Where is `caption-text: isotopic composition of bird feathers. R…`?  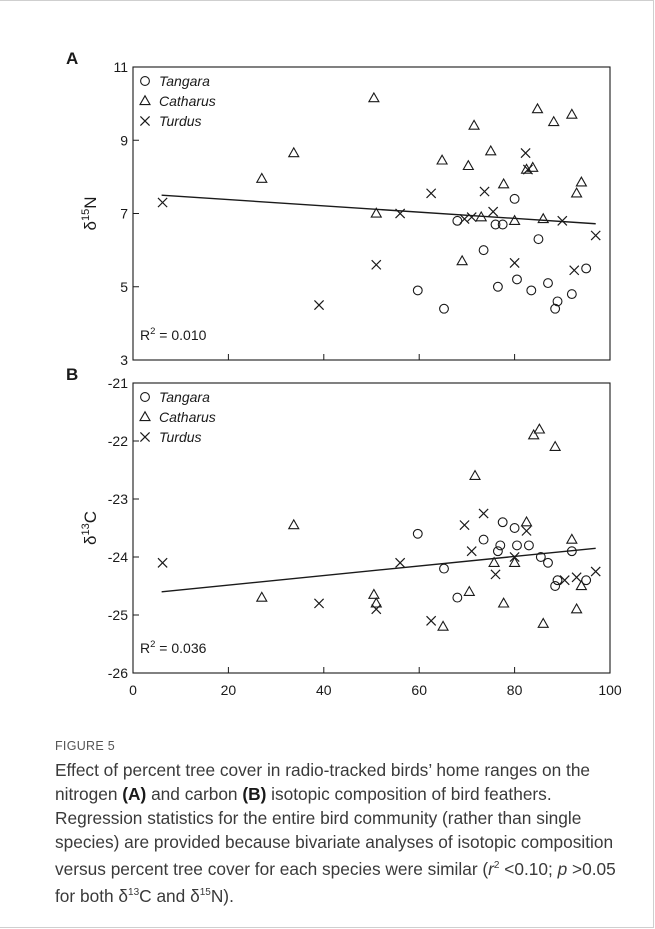 caption-text: isotopic composition of bird feathers. R… is located at coordinates (334, 831).